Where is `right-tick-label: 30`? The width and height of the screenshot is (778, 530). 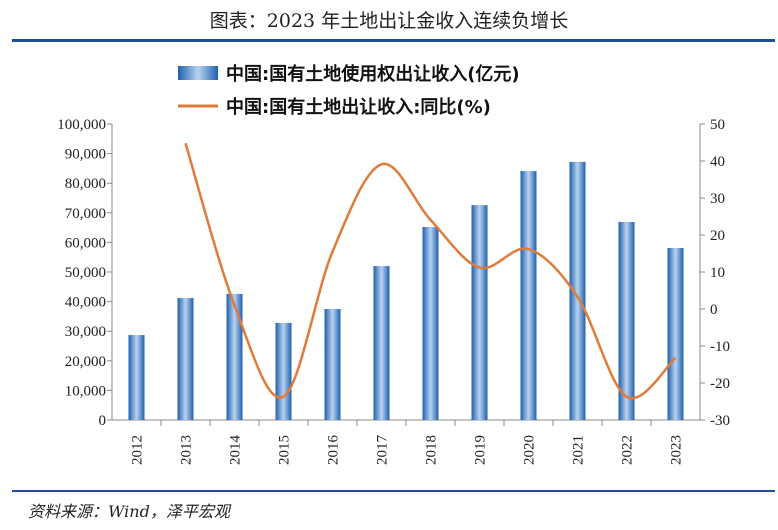
right-tick-label: 30 is located at coordinates (717, 199).